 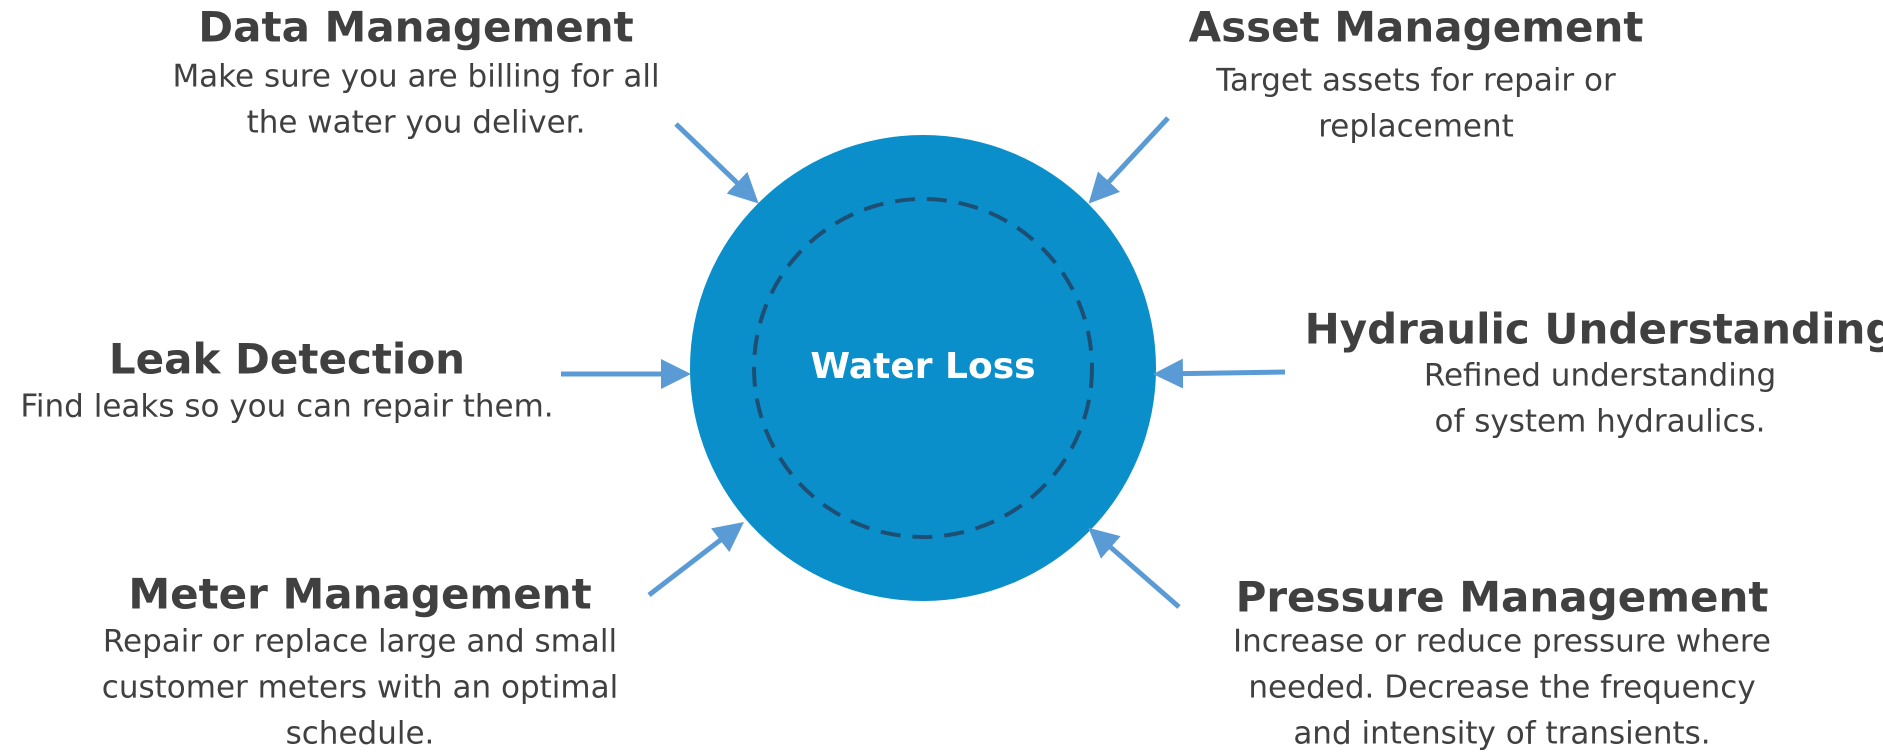 What do you see at coordinates (359, 594) in the screenshot?
I see `item-title: Meter Management` at bounding box center [359, 594].